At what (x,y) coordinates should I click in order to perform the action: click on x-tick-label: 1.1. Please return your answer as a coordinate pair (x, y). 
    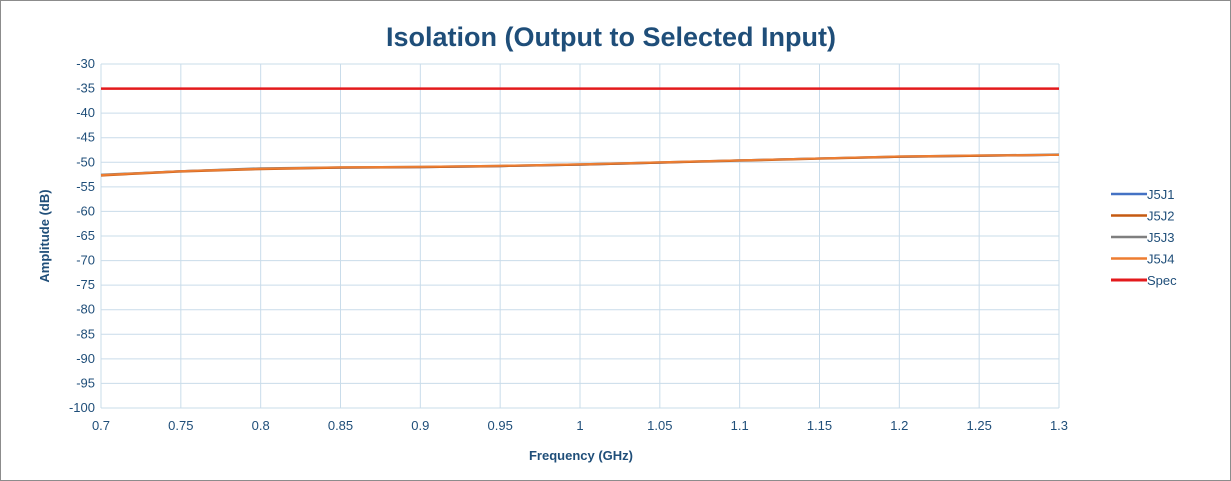
    Looking at the image, I should click on (740, 425).